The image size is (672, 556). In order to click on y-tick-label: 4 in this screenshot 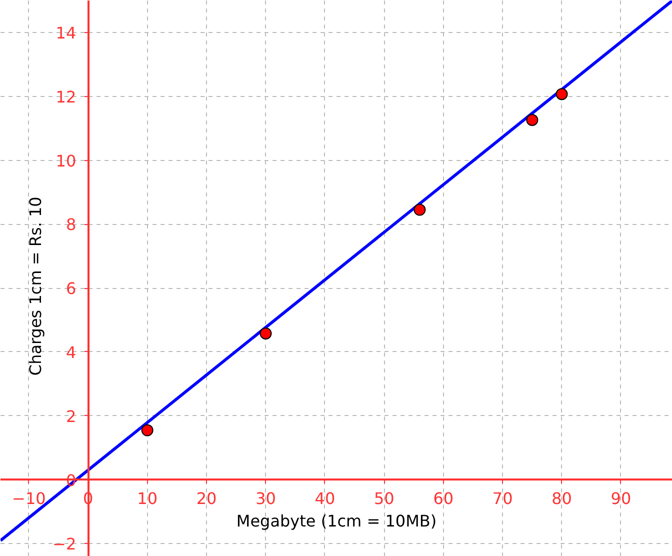, I will do `click(71, 352)`.